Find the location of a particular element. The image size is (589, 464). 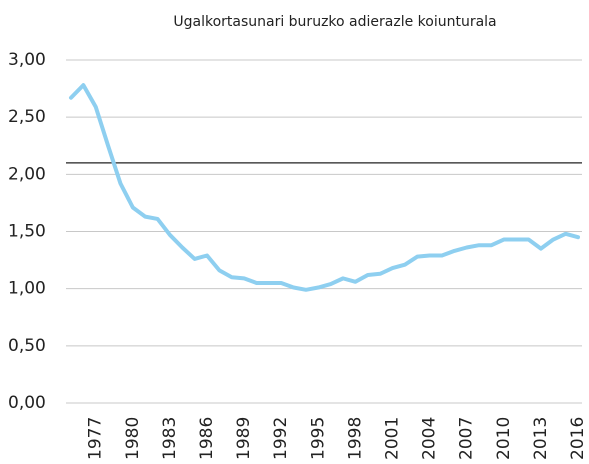

x-tick-label: 2016 is located at coordinates (578, 438).